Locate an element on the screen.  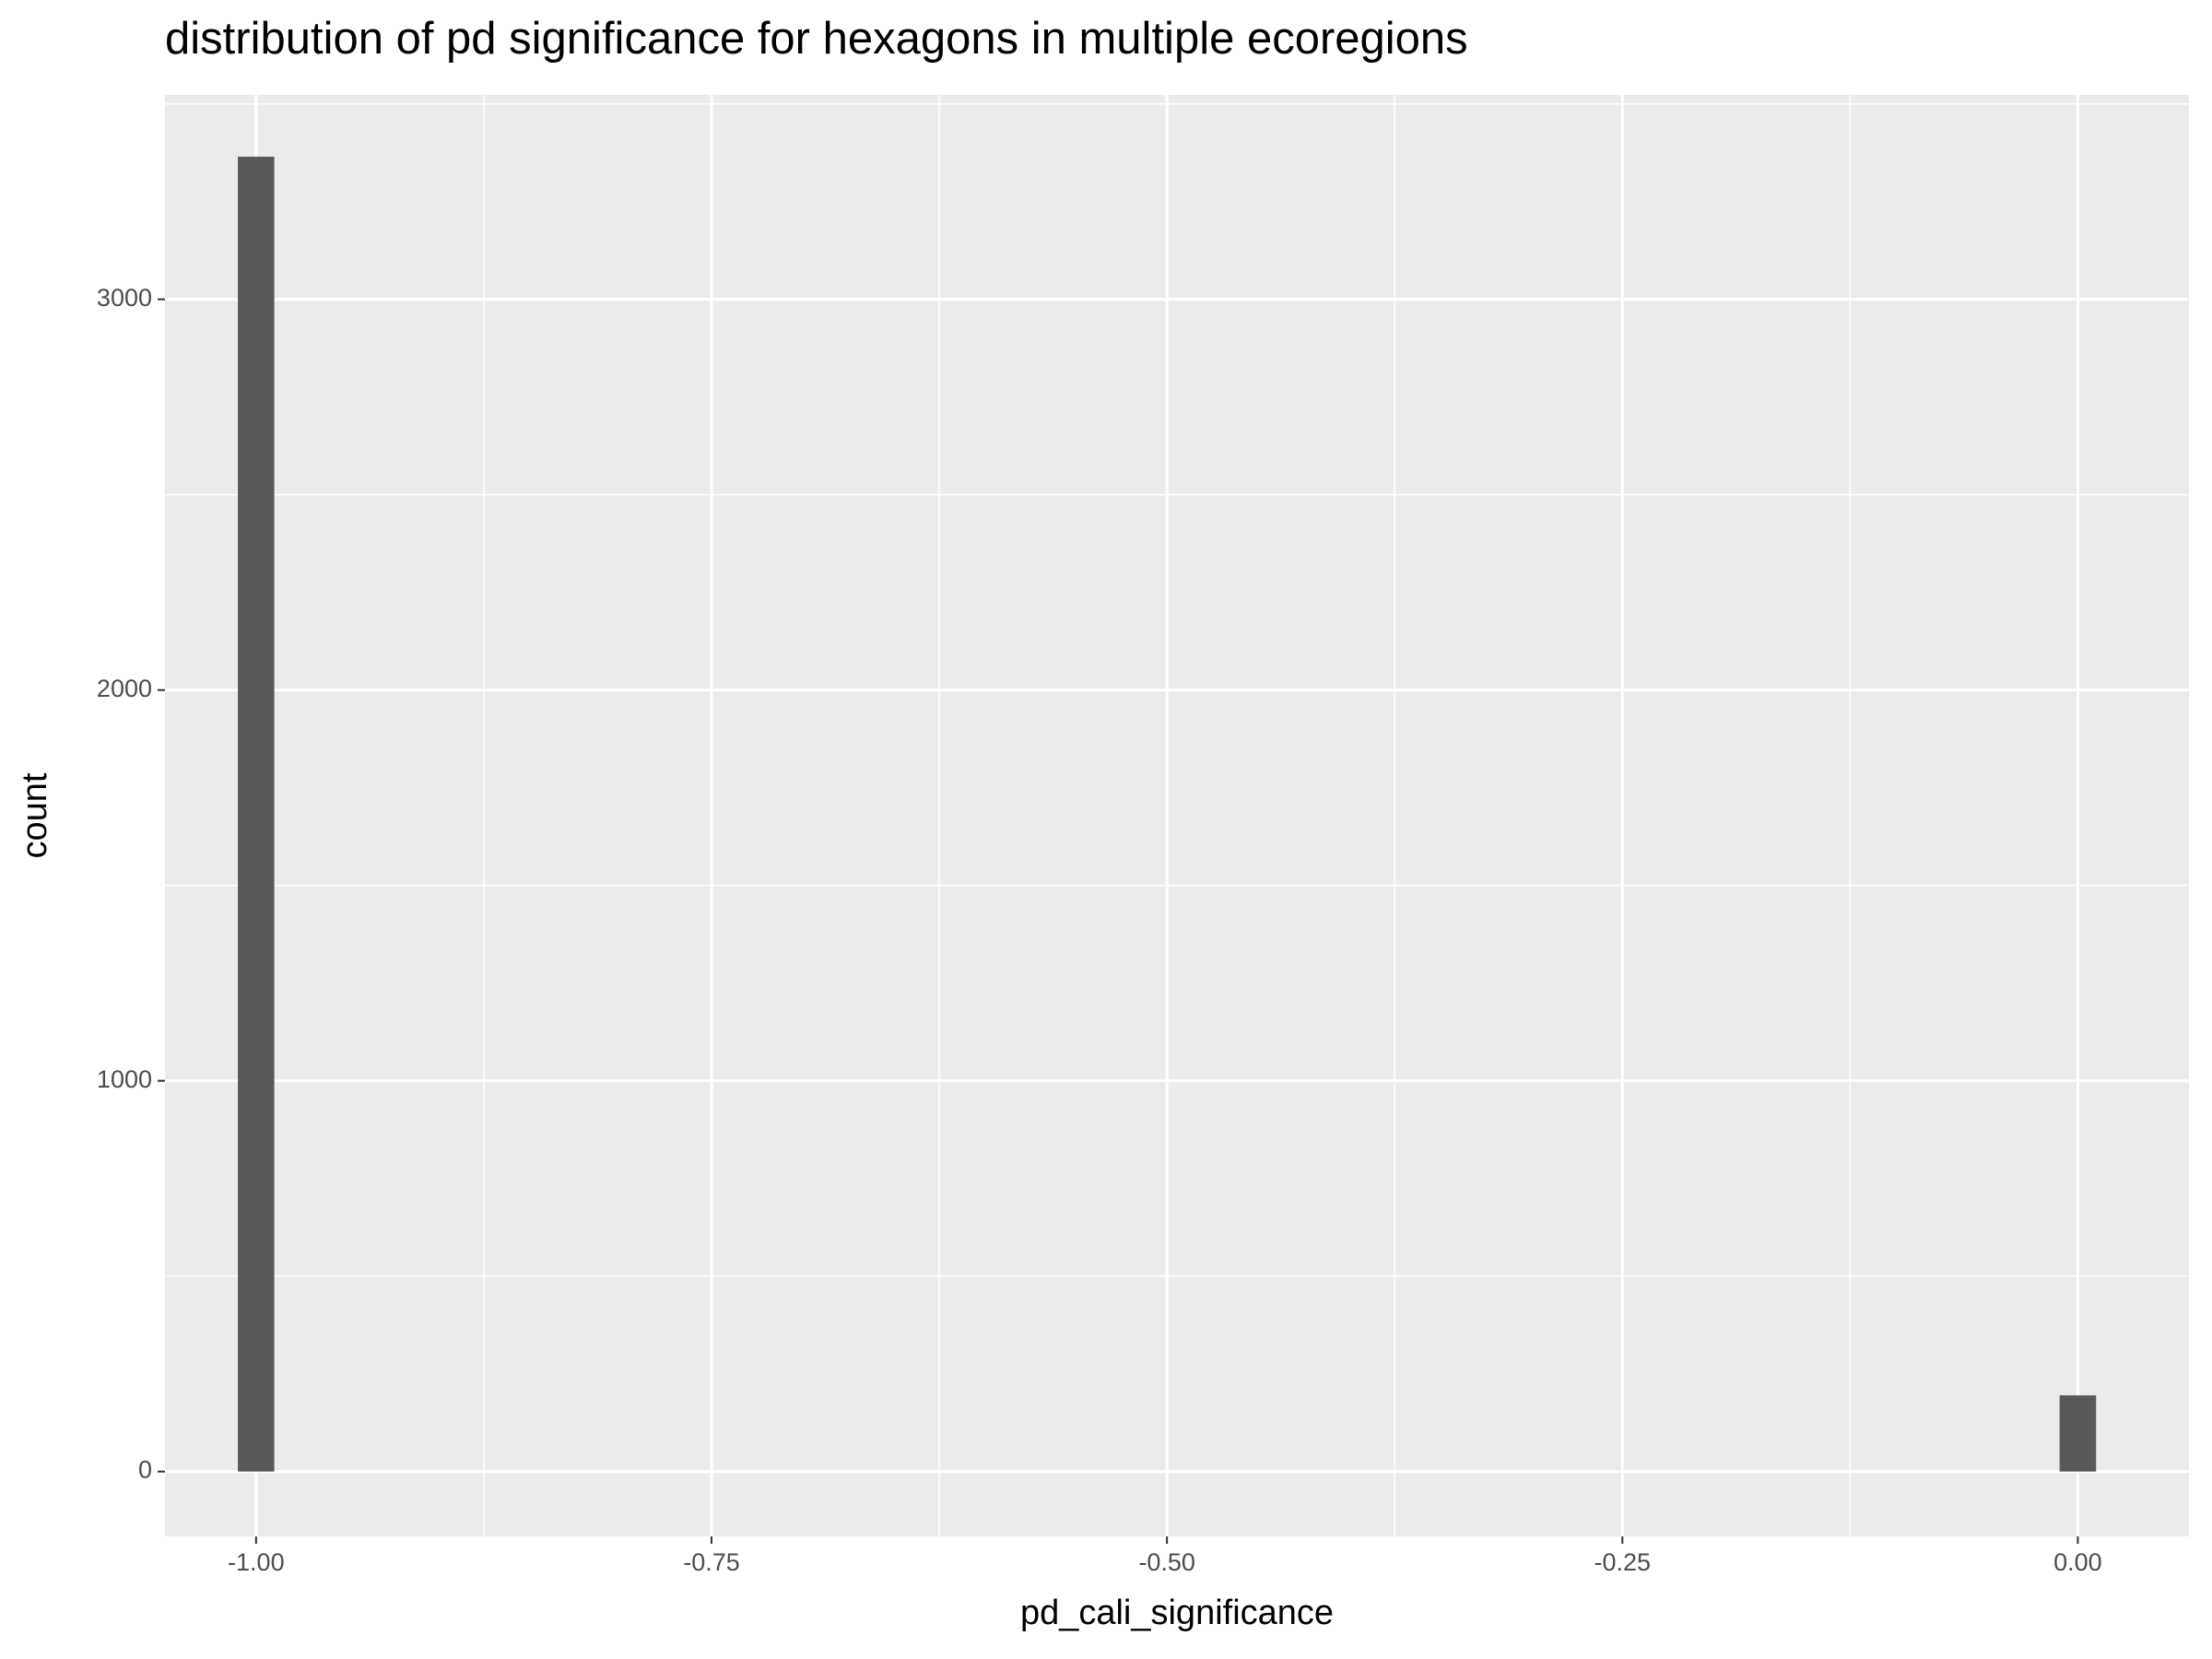
x-axis-title: pd_cali_significance is located at coordinates (1177, 1613).